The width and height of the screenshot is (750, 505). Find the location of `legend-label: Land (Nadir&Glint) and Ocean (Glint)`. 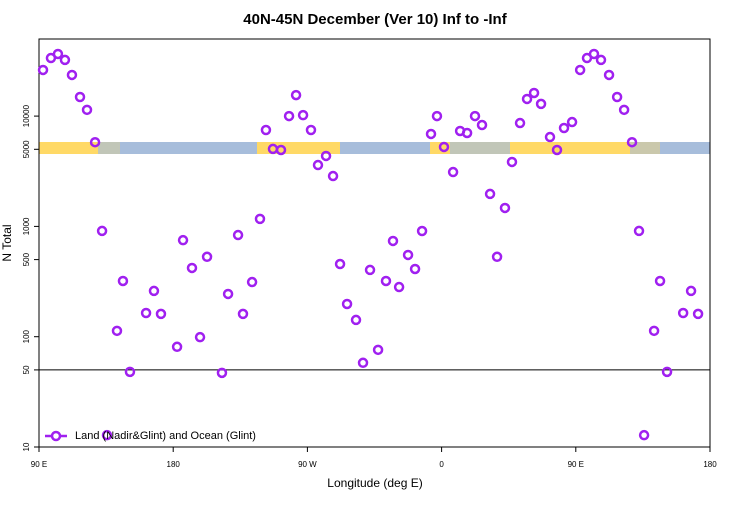

legend-label: Land (Nadir&Glint) and Ocean (Glint) is located at coordinates (165, 436).